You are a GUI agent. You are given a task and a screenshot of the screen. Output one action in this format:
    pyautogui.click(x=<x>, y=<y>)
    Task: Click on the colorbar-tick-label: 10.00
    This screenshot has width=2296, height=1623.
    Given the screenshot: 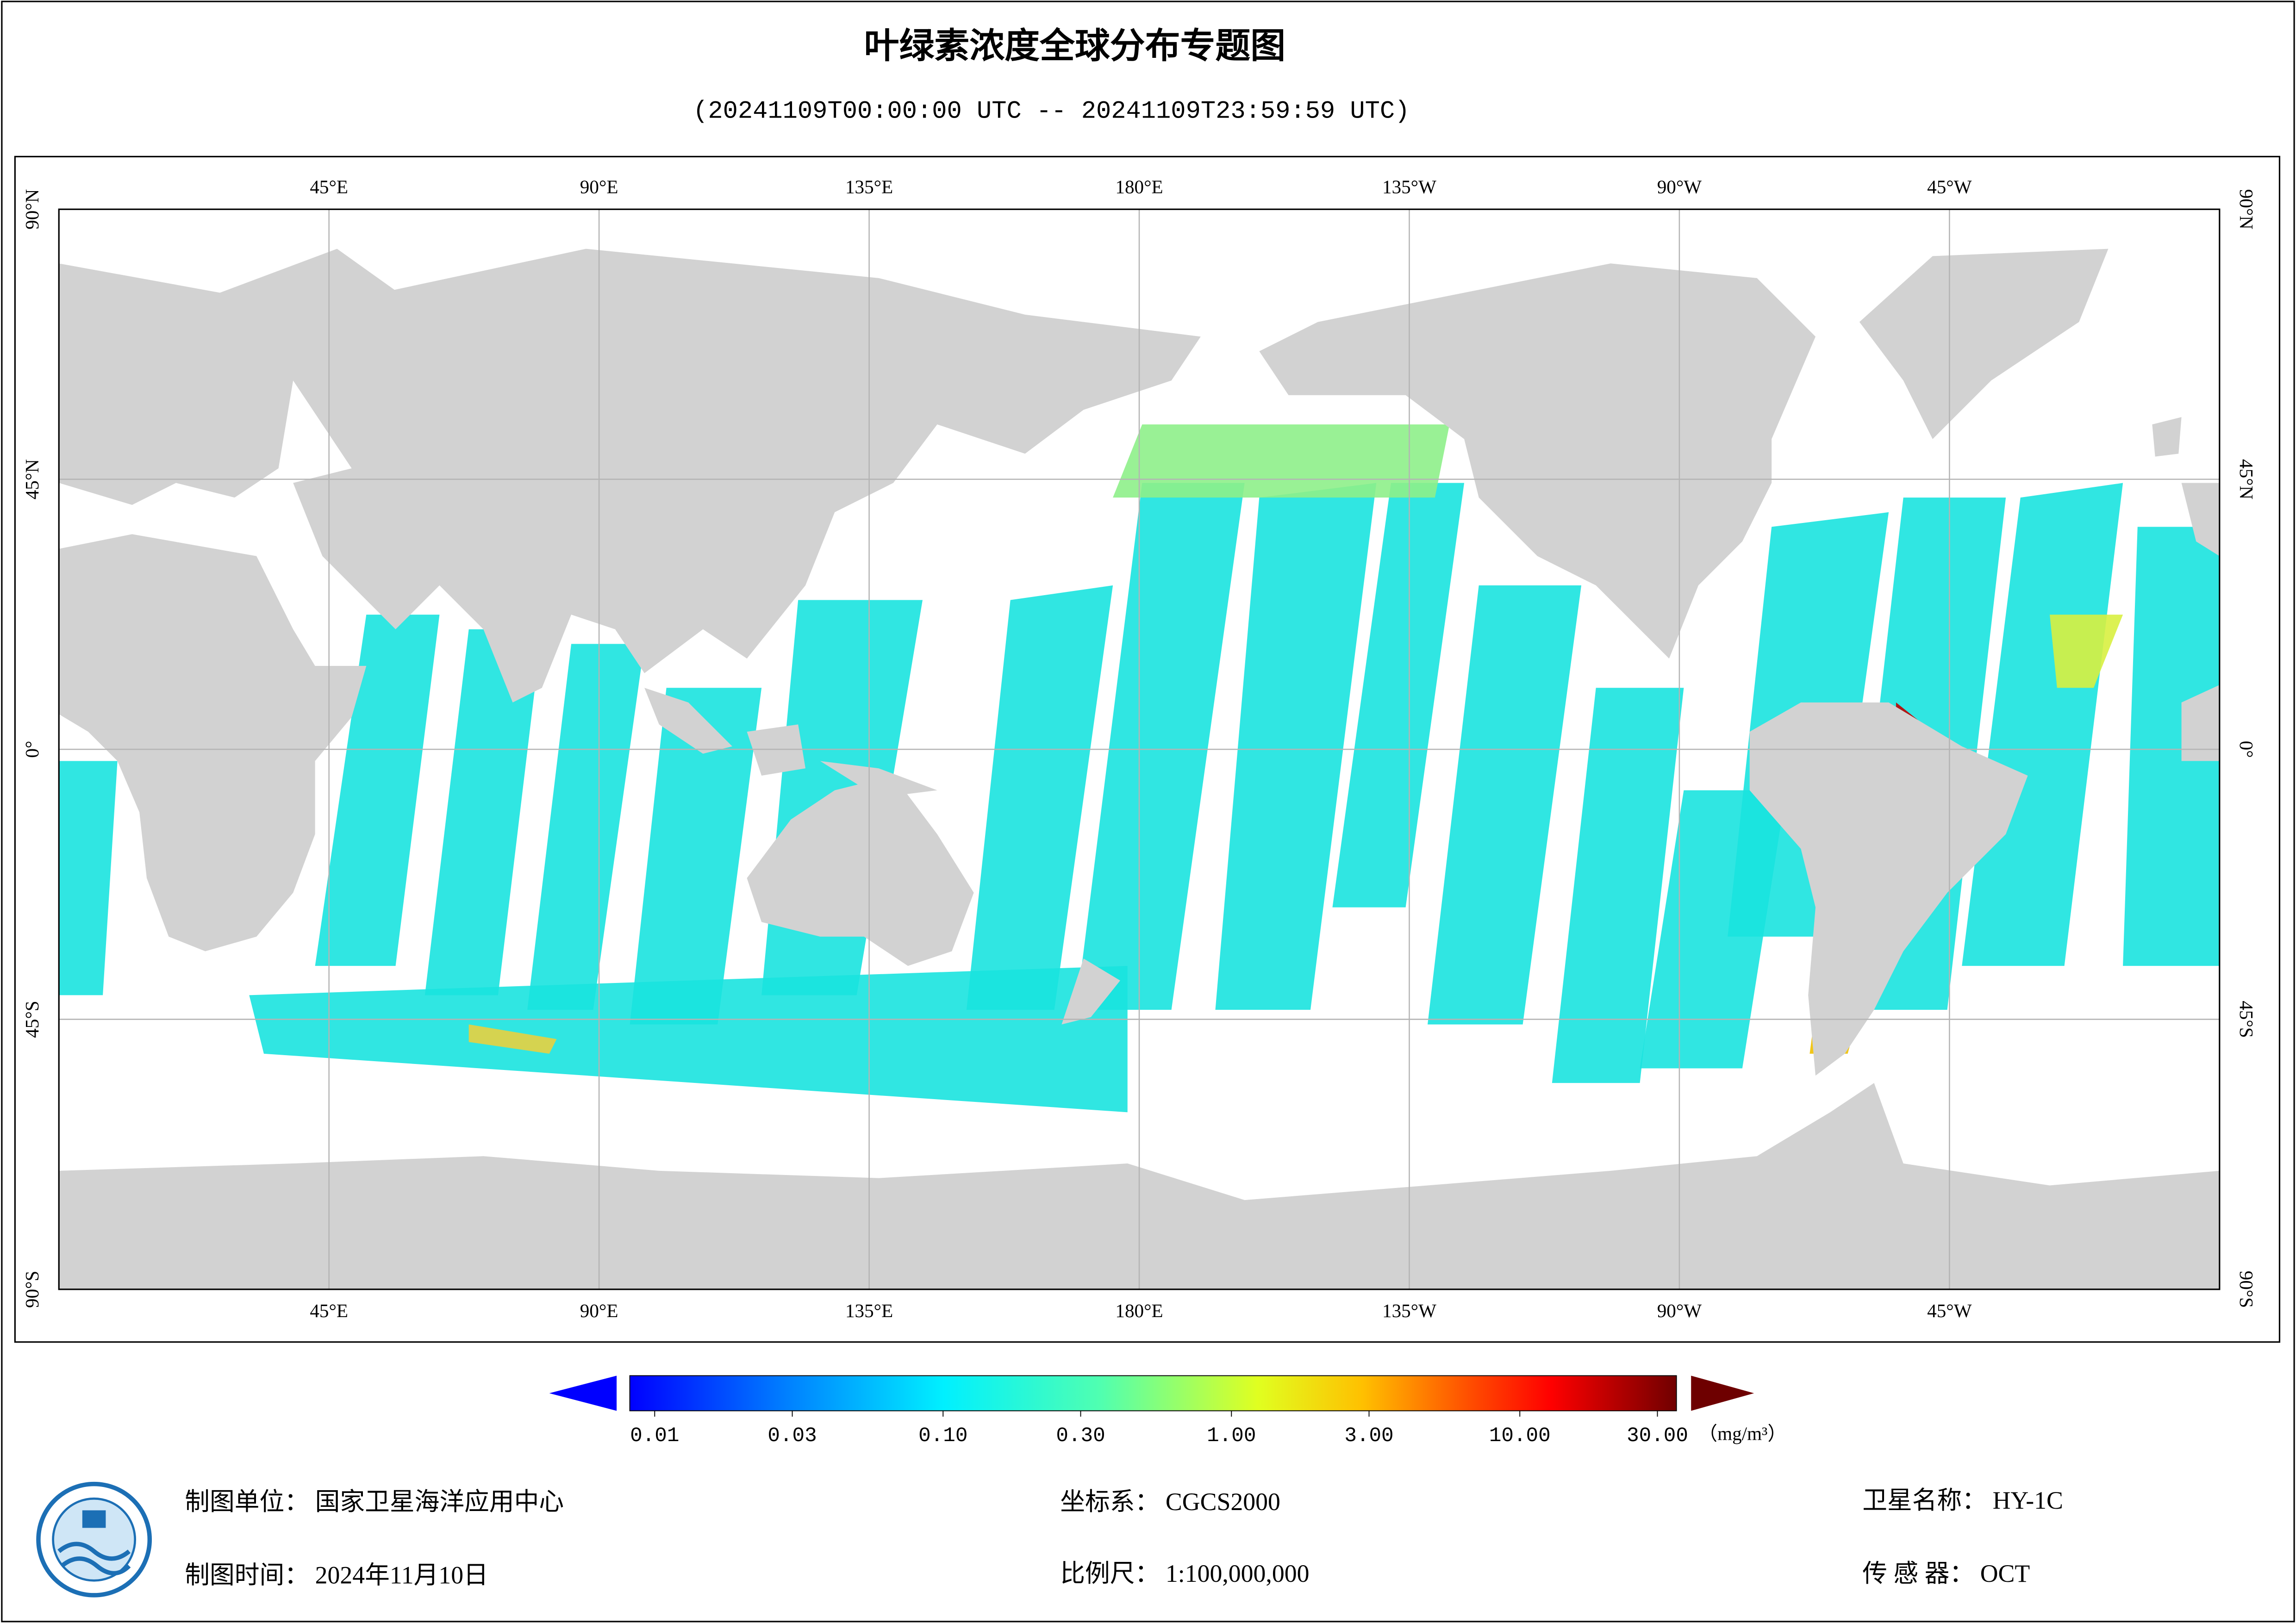 What is the action you would take?
    pyautogui.click(x=1520, y=1436)
    